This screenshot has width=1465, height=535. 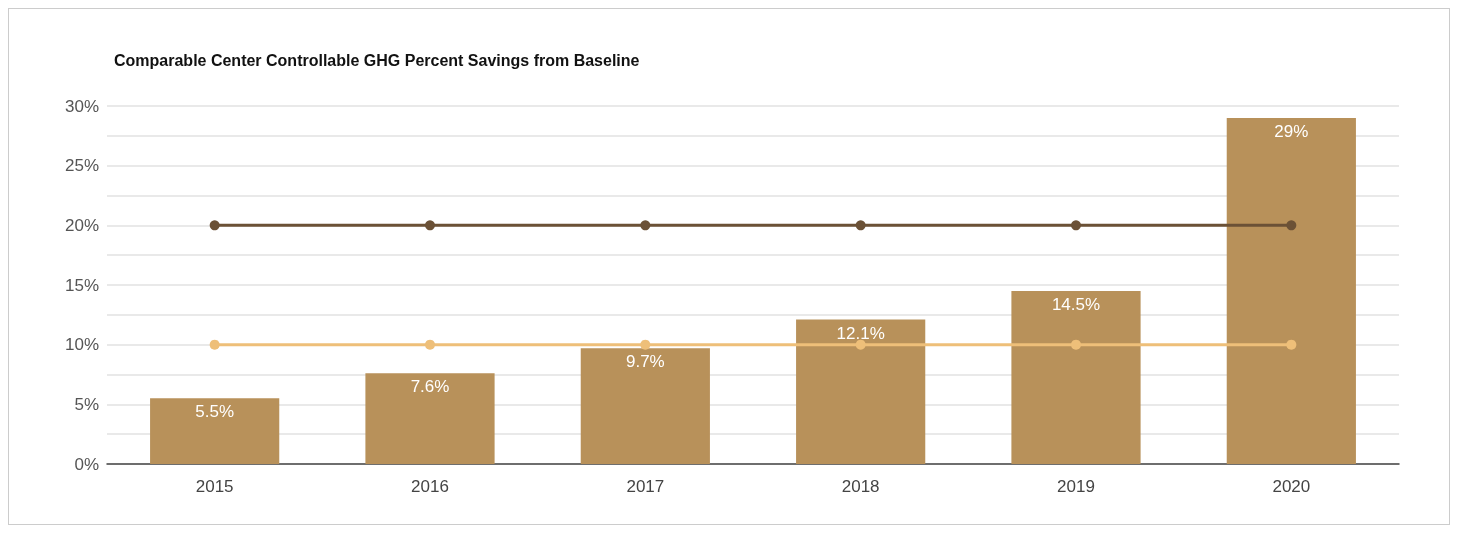 I want to click on y-tick-label: 25%, so click(x=81, y=166).